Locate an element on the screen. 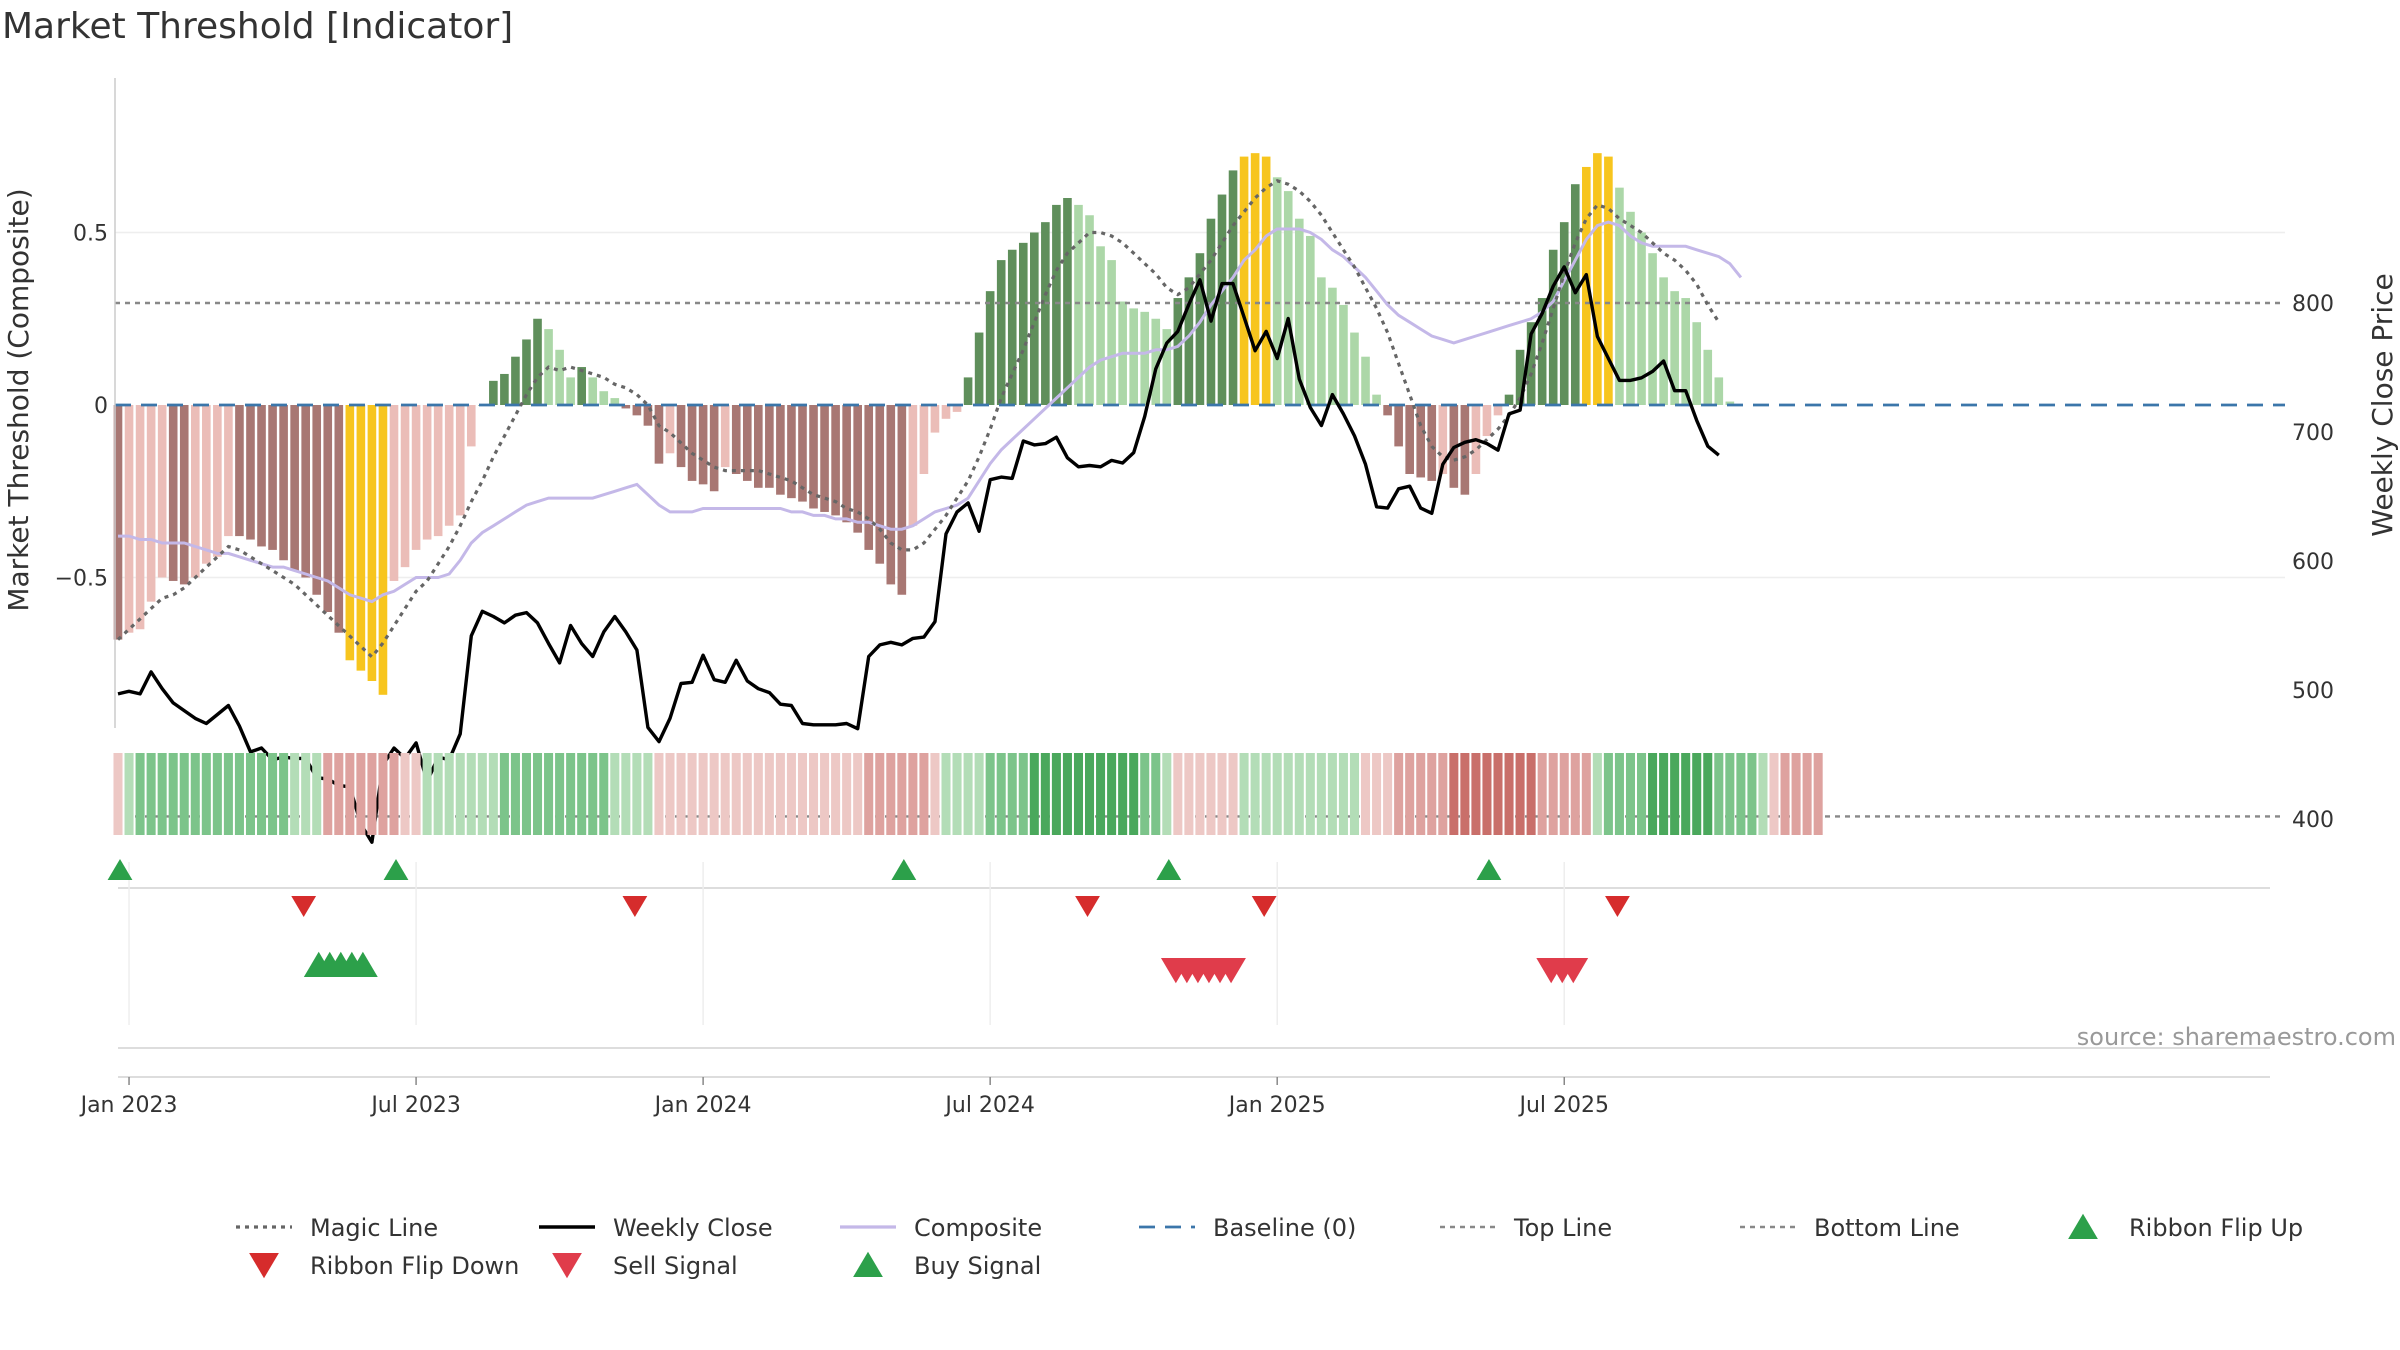 Image resolution: width=2400 pixels, height=1350 pixels. legend-label: Top Line is located at coordinates (1562, 1228).